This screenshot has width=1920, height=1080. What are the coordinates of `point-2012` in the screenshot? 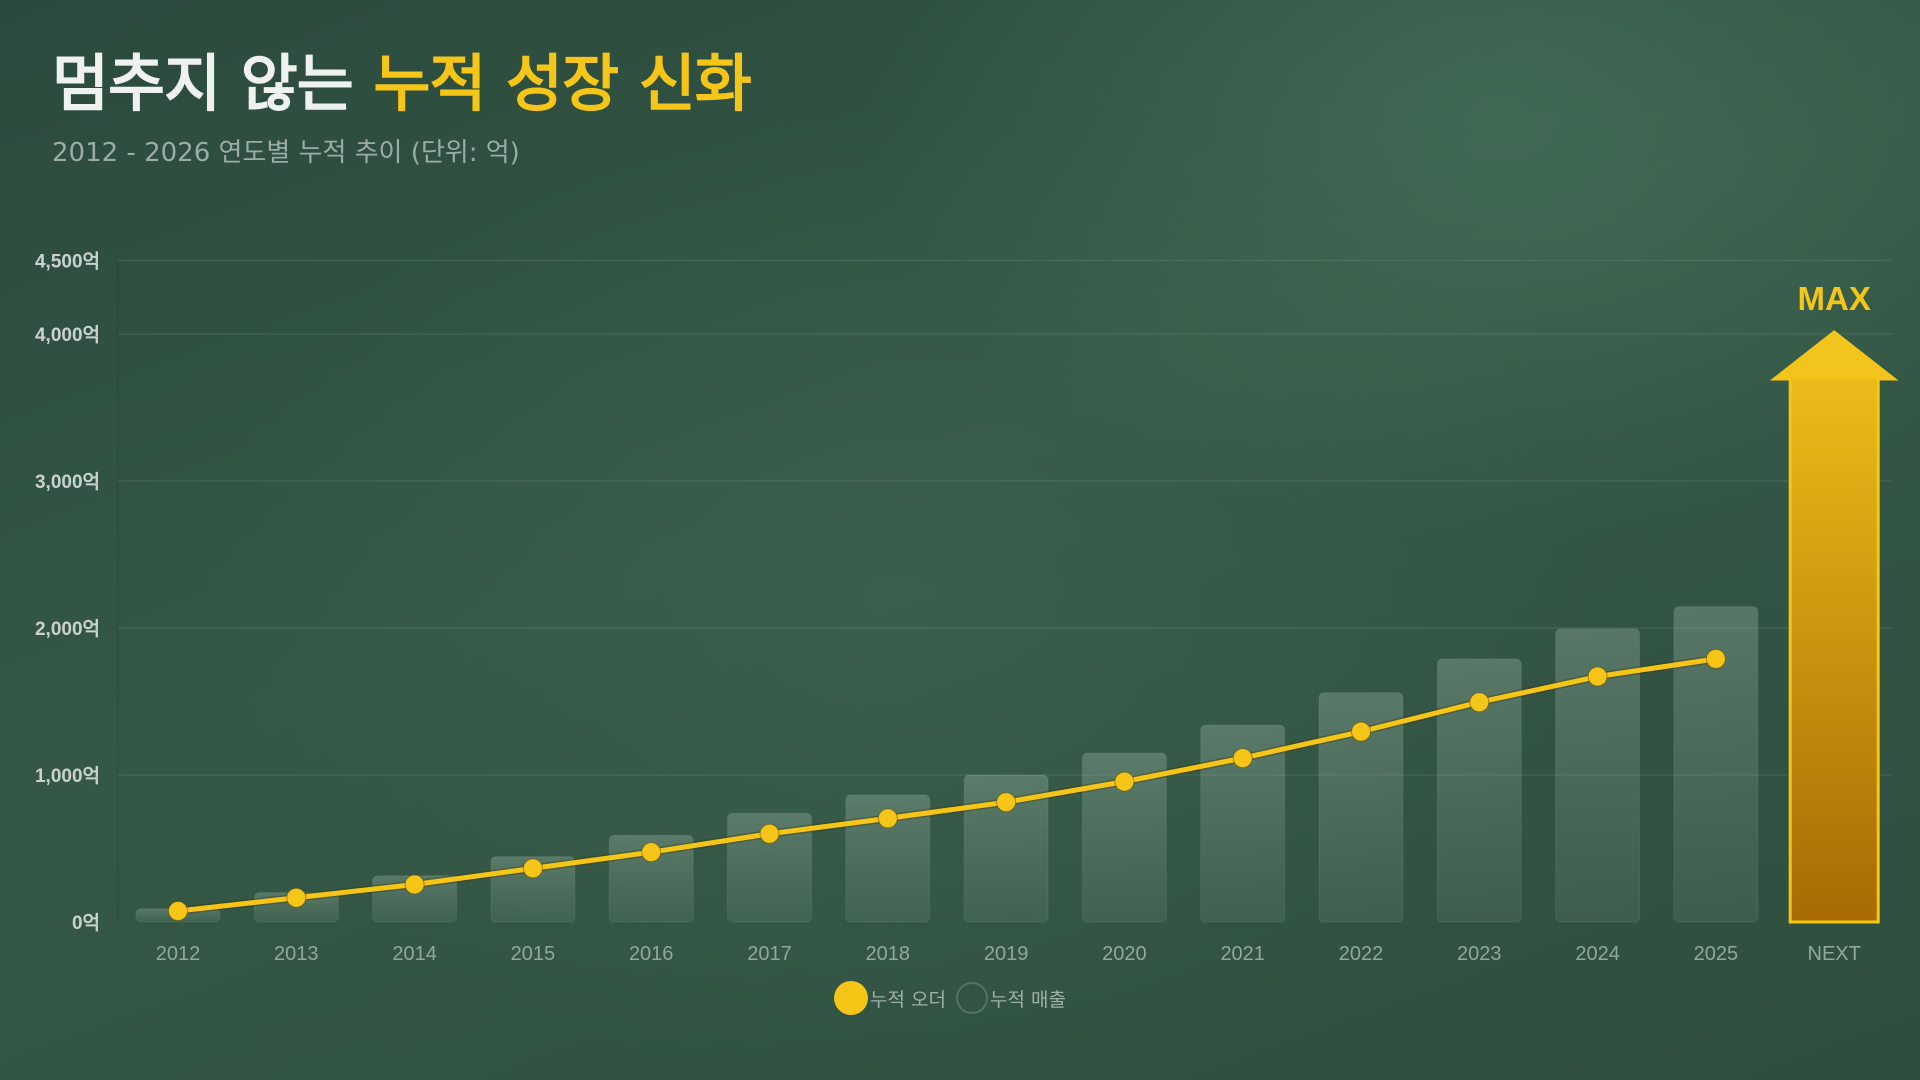 It's located at (178, 910).